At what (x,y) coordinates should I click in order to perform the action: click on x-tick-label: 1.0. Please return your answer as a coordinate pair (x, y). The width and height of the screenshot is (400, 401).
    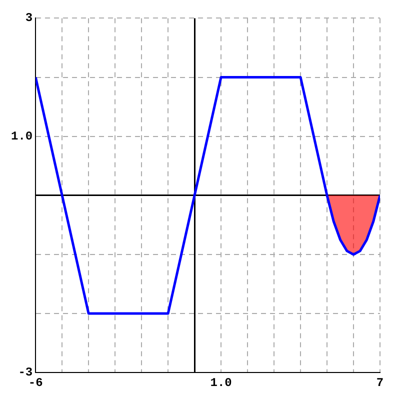
    Looking at the image, I should click on (221, 383).